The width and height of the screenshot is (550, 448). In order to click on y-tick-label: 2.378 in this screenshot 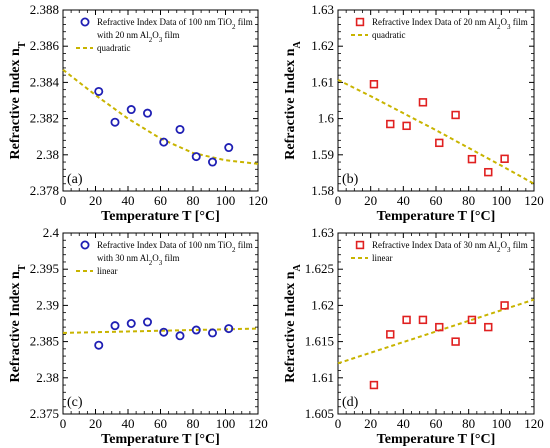, I will do `click(44, 190)`.